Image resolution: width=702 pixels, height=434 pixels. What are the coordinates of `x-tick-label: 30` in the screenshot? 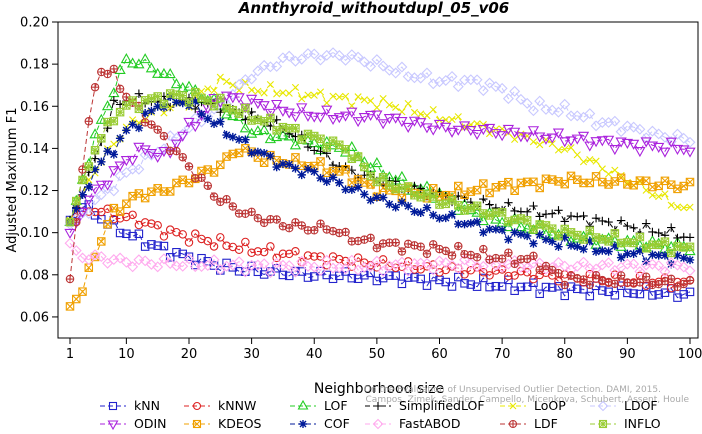 It's located at (251, 354).